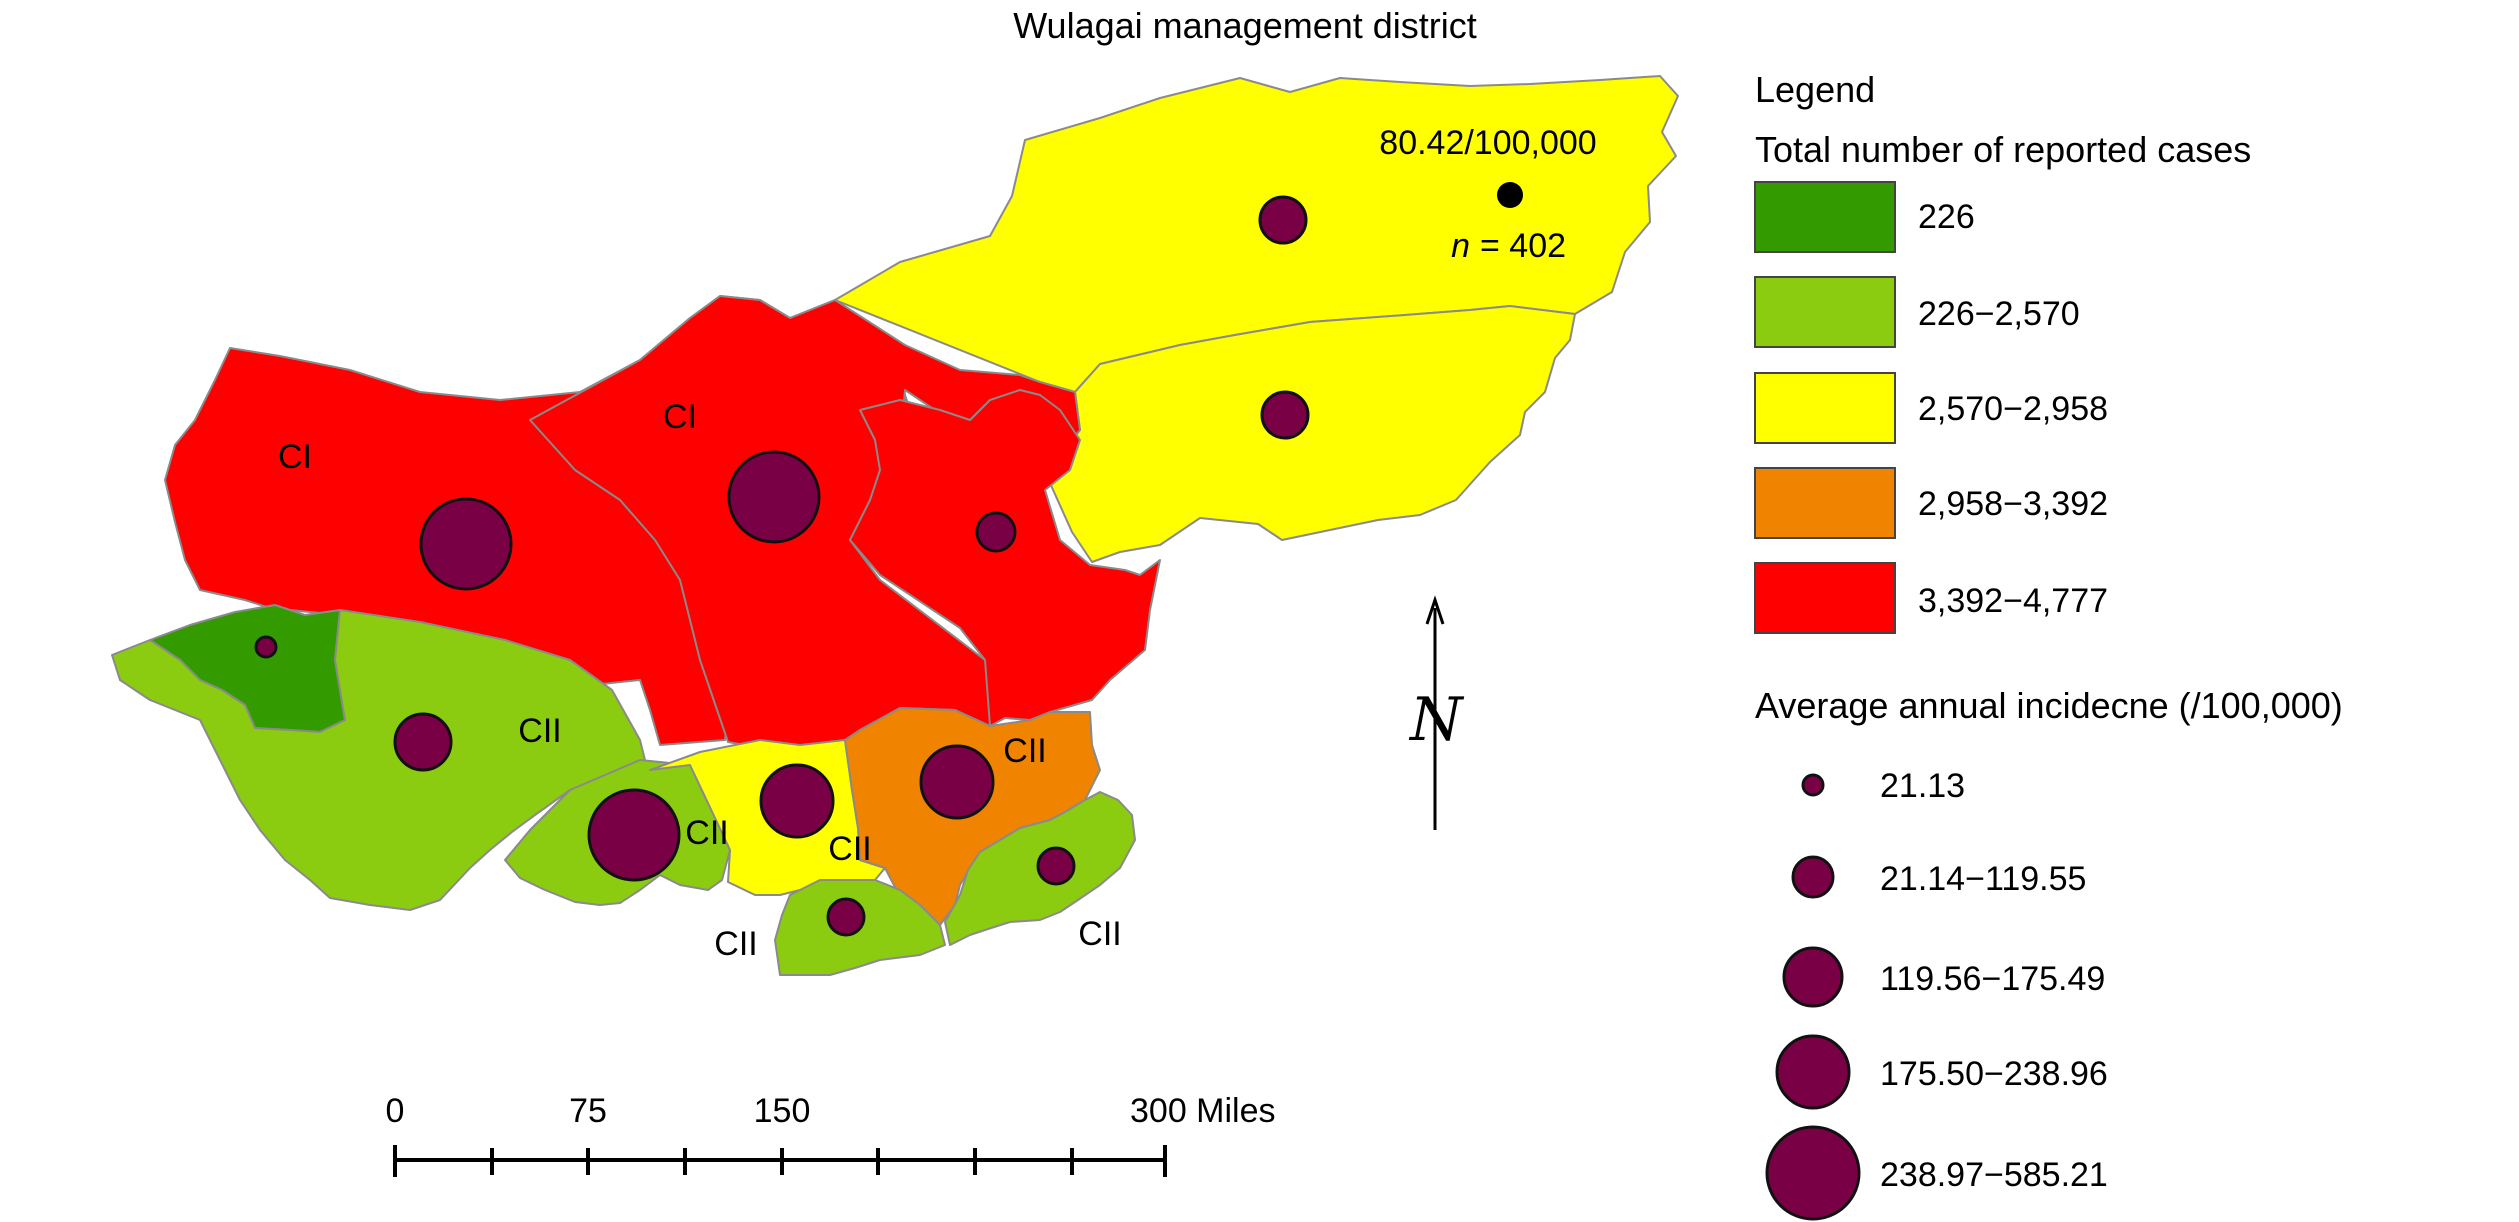 The height and width of the screenshot is (1222, 2519). Describe the element at coordinates (1999, 314) in the screenshot. I see `legend-case-label: 226−2,570` at that location.